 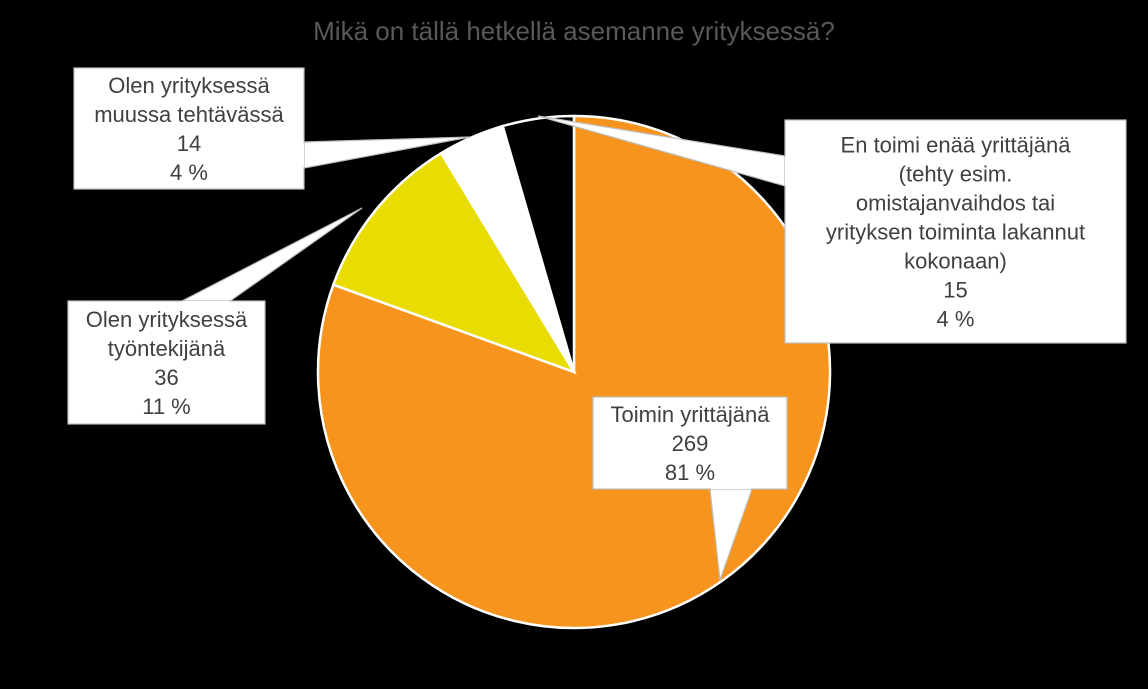 What do you see at coordinates (166, 377) in the screenshot?
I see `slice-value: 36` at bounding box center [166, 377].